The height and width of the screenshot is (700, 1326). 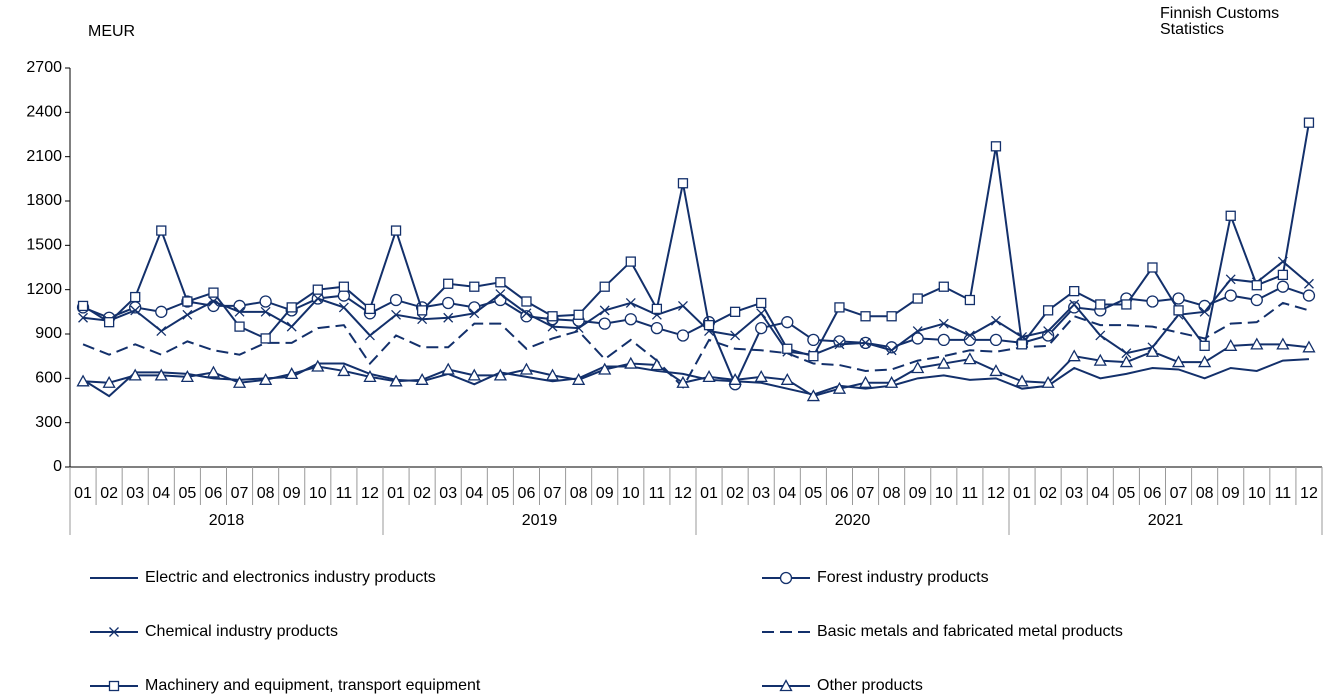 I want to click on x-tick-label: 04, so click(x=161, y=493).